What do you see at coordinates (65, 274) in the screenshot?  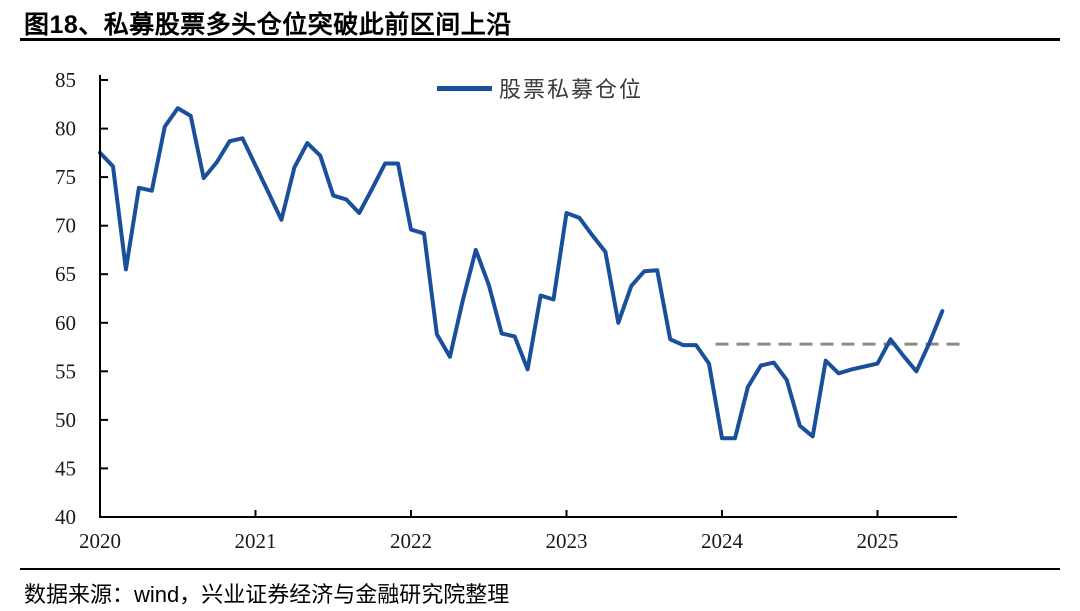 I see `y-tick-label: 65` at bounding box center [65, 274].